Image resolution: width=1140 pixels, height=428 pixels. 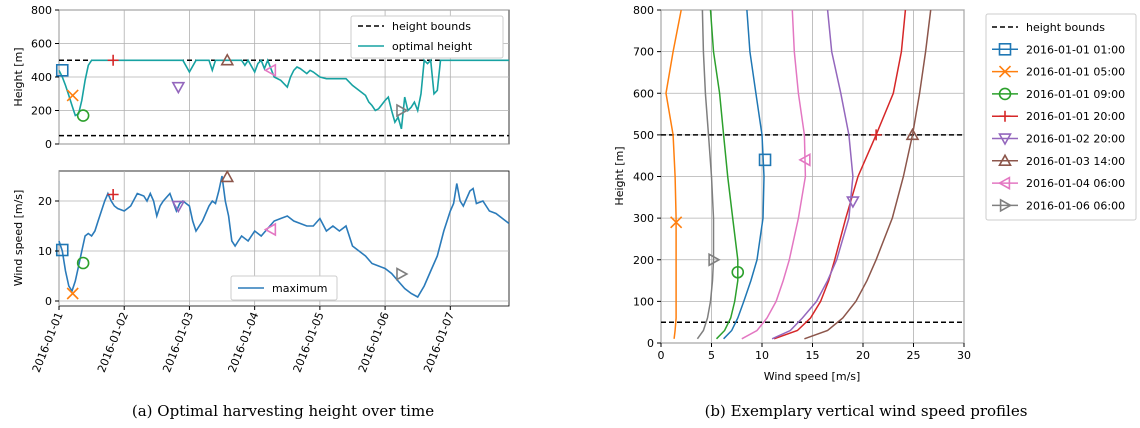 I want to click on x-tick-label: 2016-01-07, so click(x=439, y=342).